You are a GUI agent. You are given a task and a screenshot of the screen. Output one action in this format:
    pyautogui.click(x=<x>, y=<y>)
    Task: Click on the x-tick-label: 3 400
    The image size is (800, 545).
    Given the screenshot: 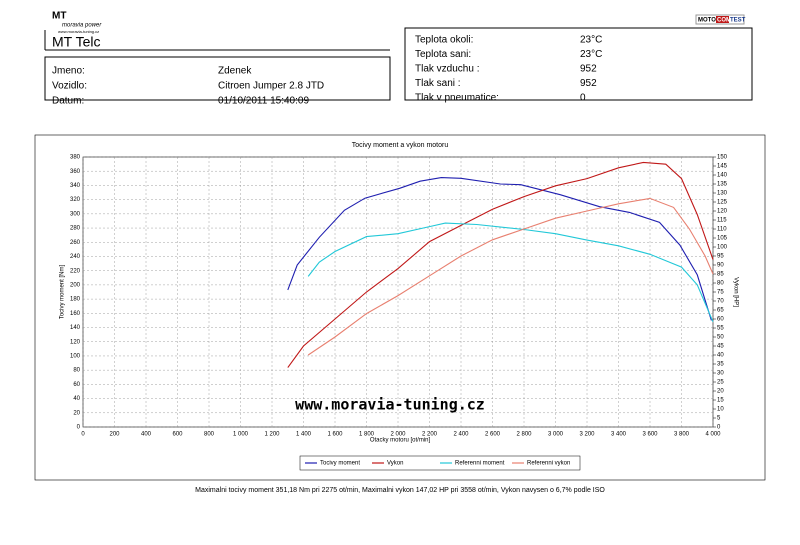 What is the action you would take?
    pyautogui.click(x=619, y=435)
    